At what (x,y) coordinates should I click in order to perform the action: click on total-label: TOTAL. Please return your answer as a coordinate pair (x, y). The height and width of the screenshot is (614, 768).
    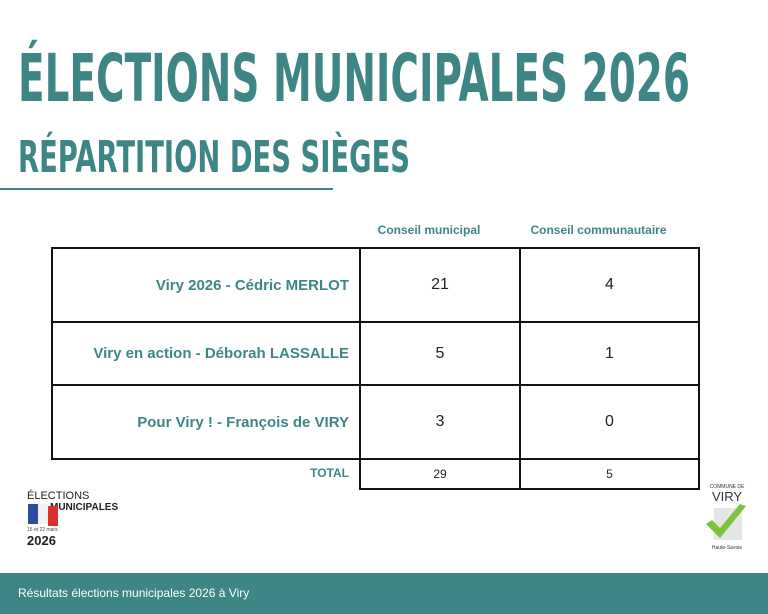
    Looking at the image, I should click on (206, 474).